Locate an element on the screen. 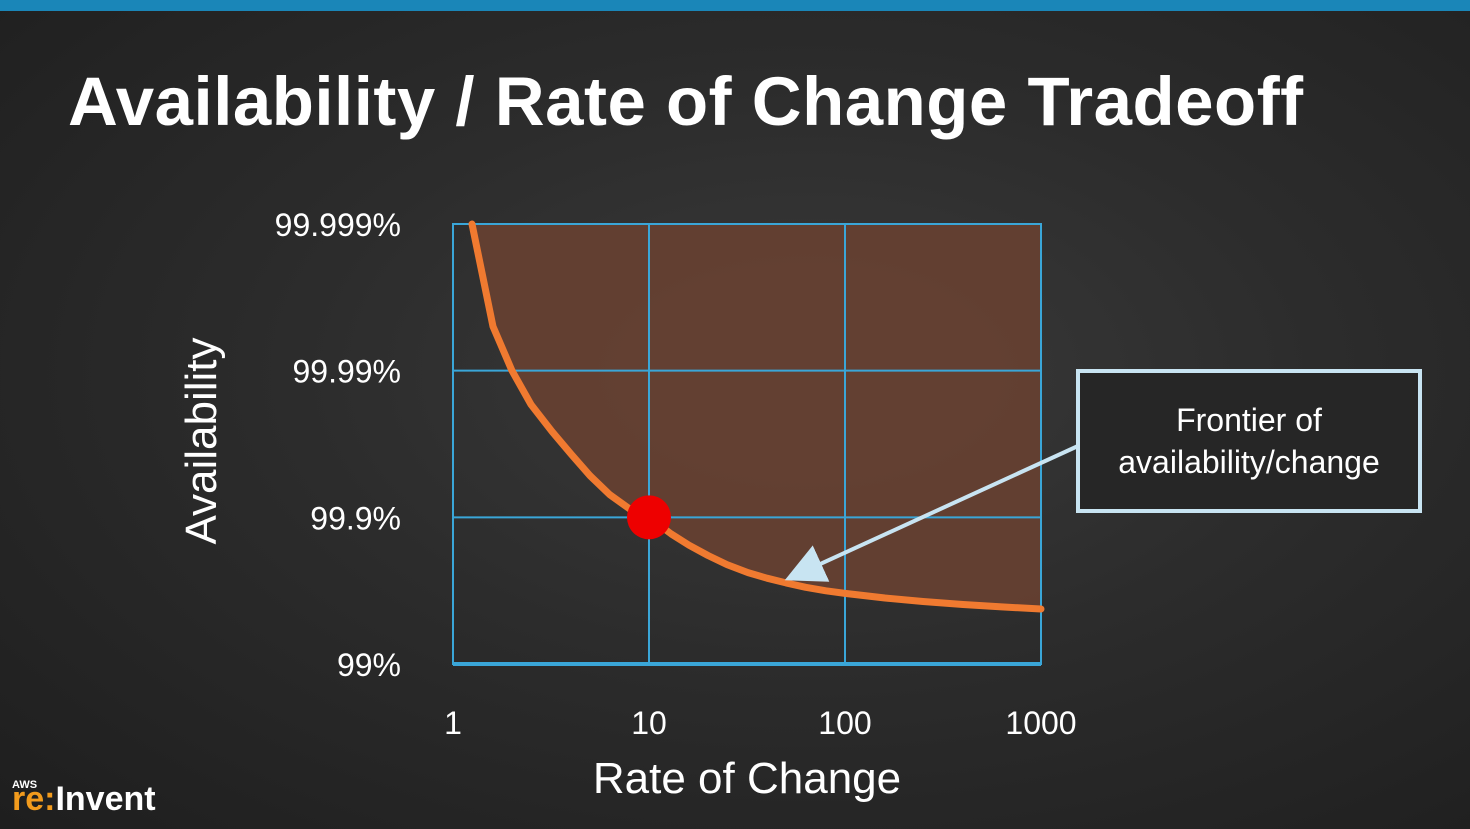  reinvent-logo: AWS re:Invent is located at coordinates (84, 798).